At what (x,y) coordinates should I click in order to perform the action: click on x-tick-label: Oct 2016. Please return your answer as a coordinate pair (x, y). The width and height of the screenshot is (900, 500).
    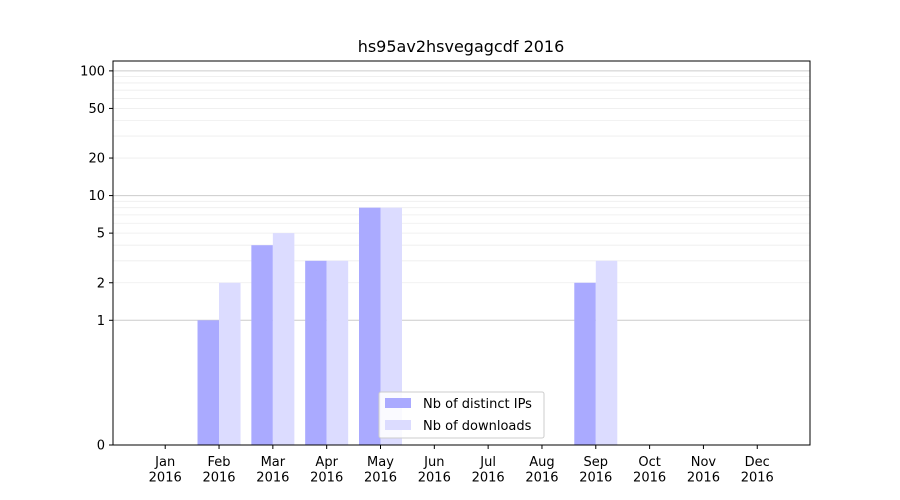
    Looking at the image, I should click on (649, 470).